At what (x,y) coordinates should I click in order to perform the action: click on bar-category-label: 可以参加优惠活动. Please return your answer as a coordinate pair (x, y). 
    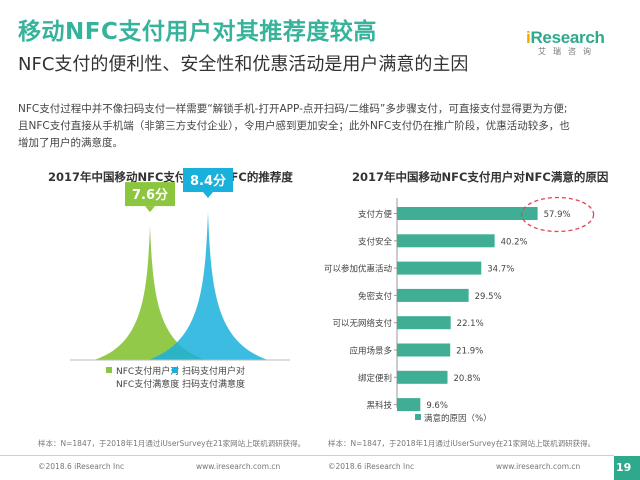
    Looking at the image, I should click on (358, 269).